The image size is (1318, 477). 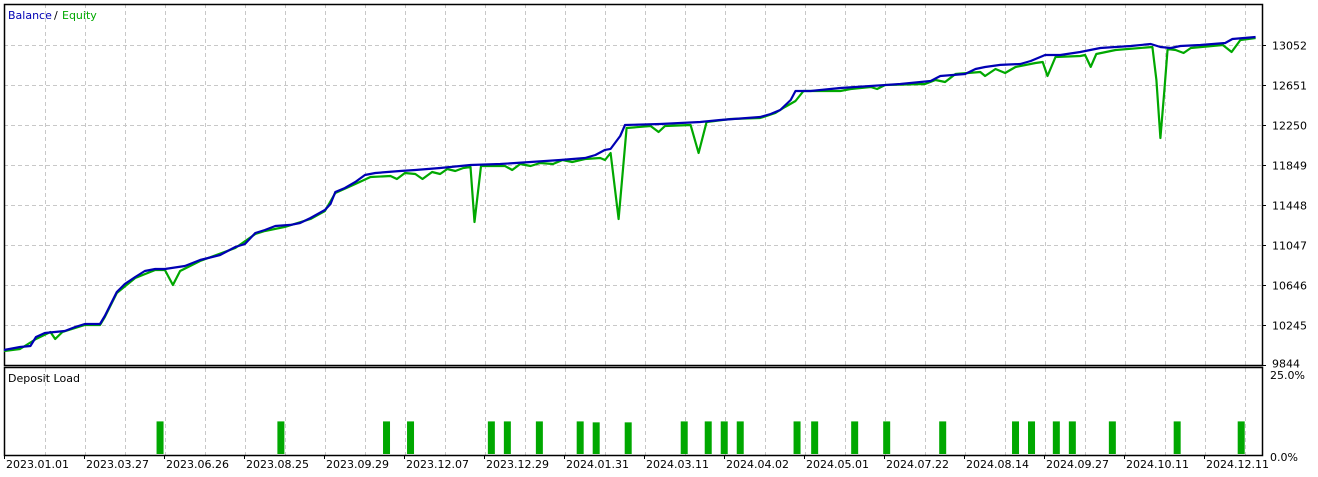 I want to click on x-tick-label: 2023.09.29, so click(x=357, y=464).